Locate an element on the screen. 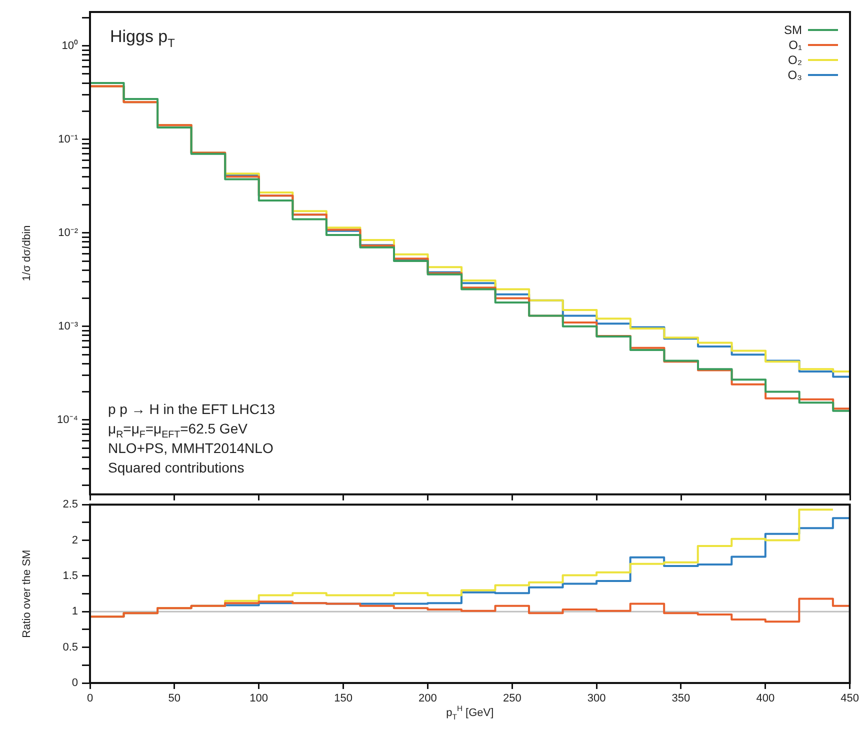  x-tick-label: 450 is located at coordinates (850, 698).